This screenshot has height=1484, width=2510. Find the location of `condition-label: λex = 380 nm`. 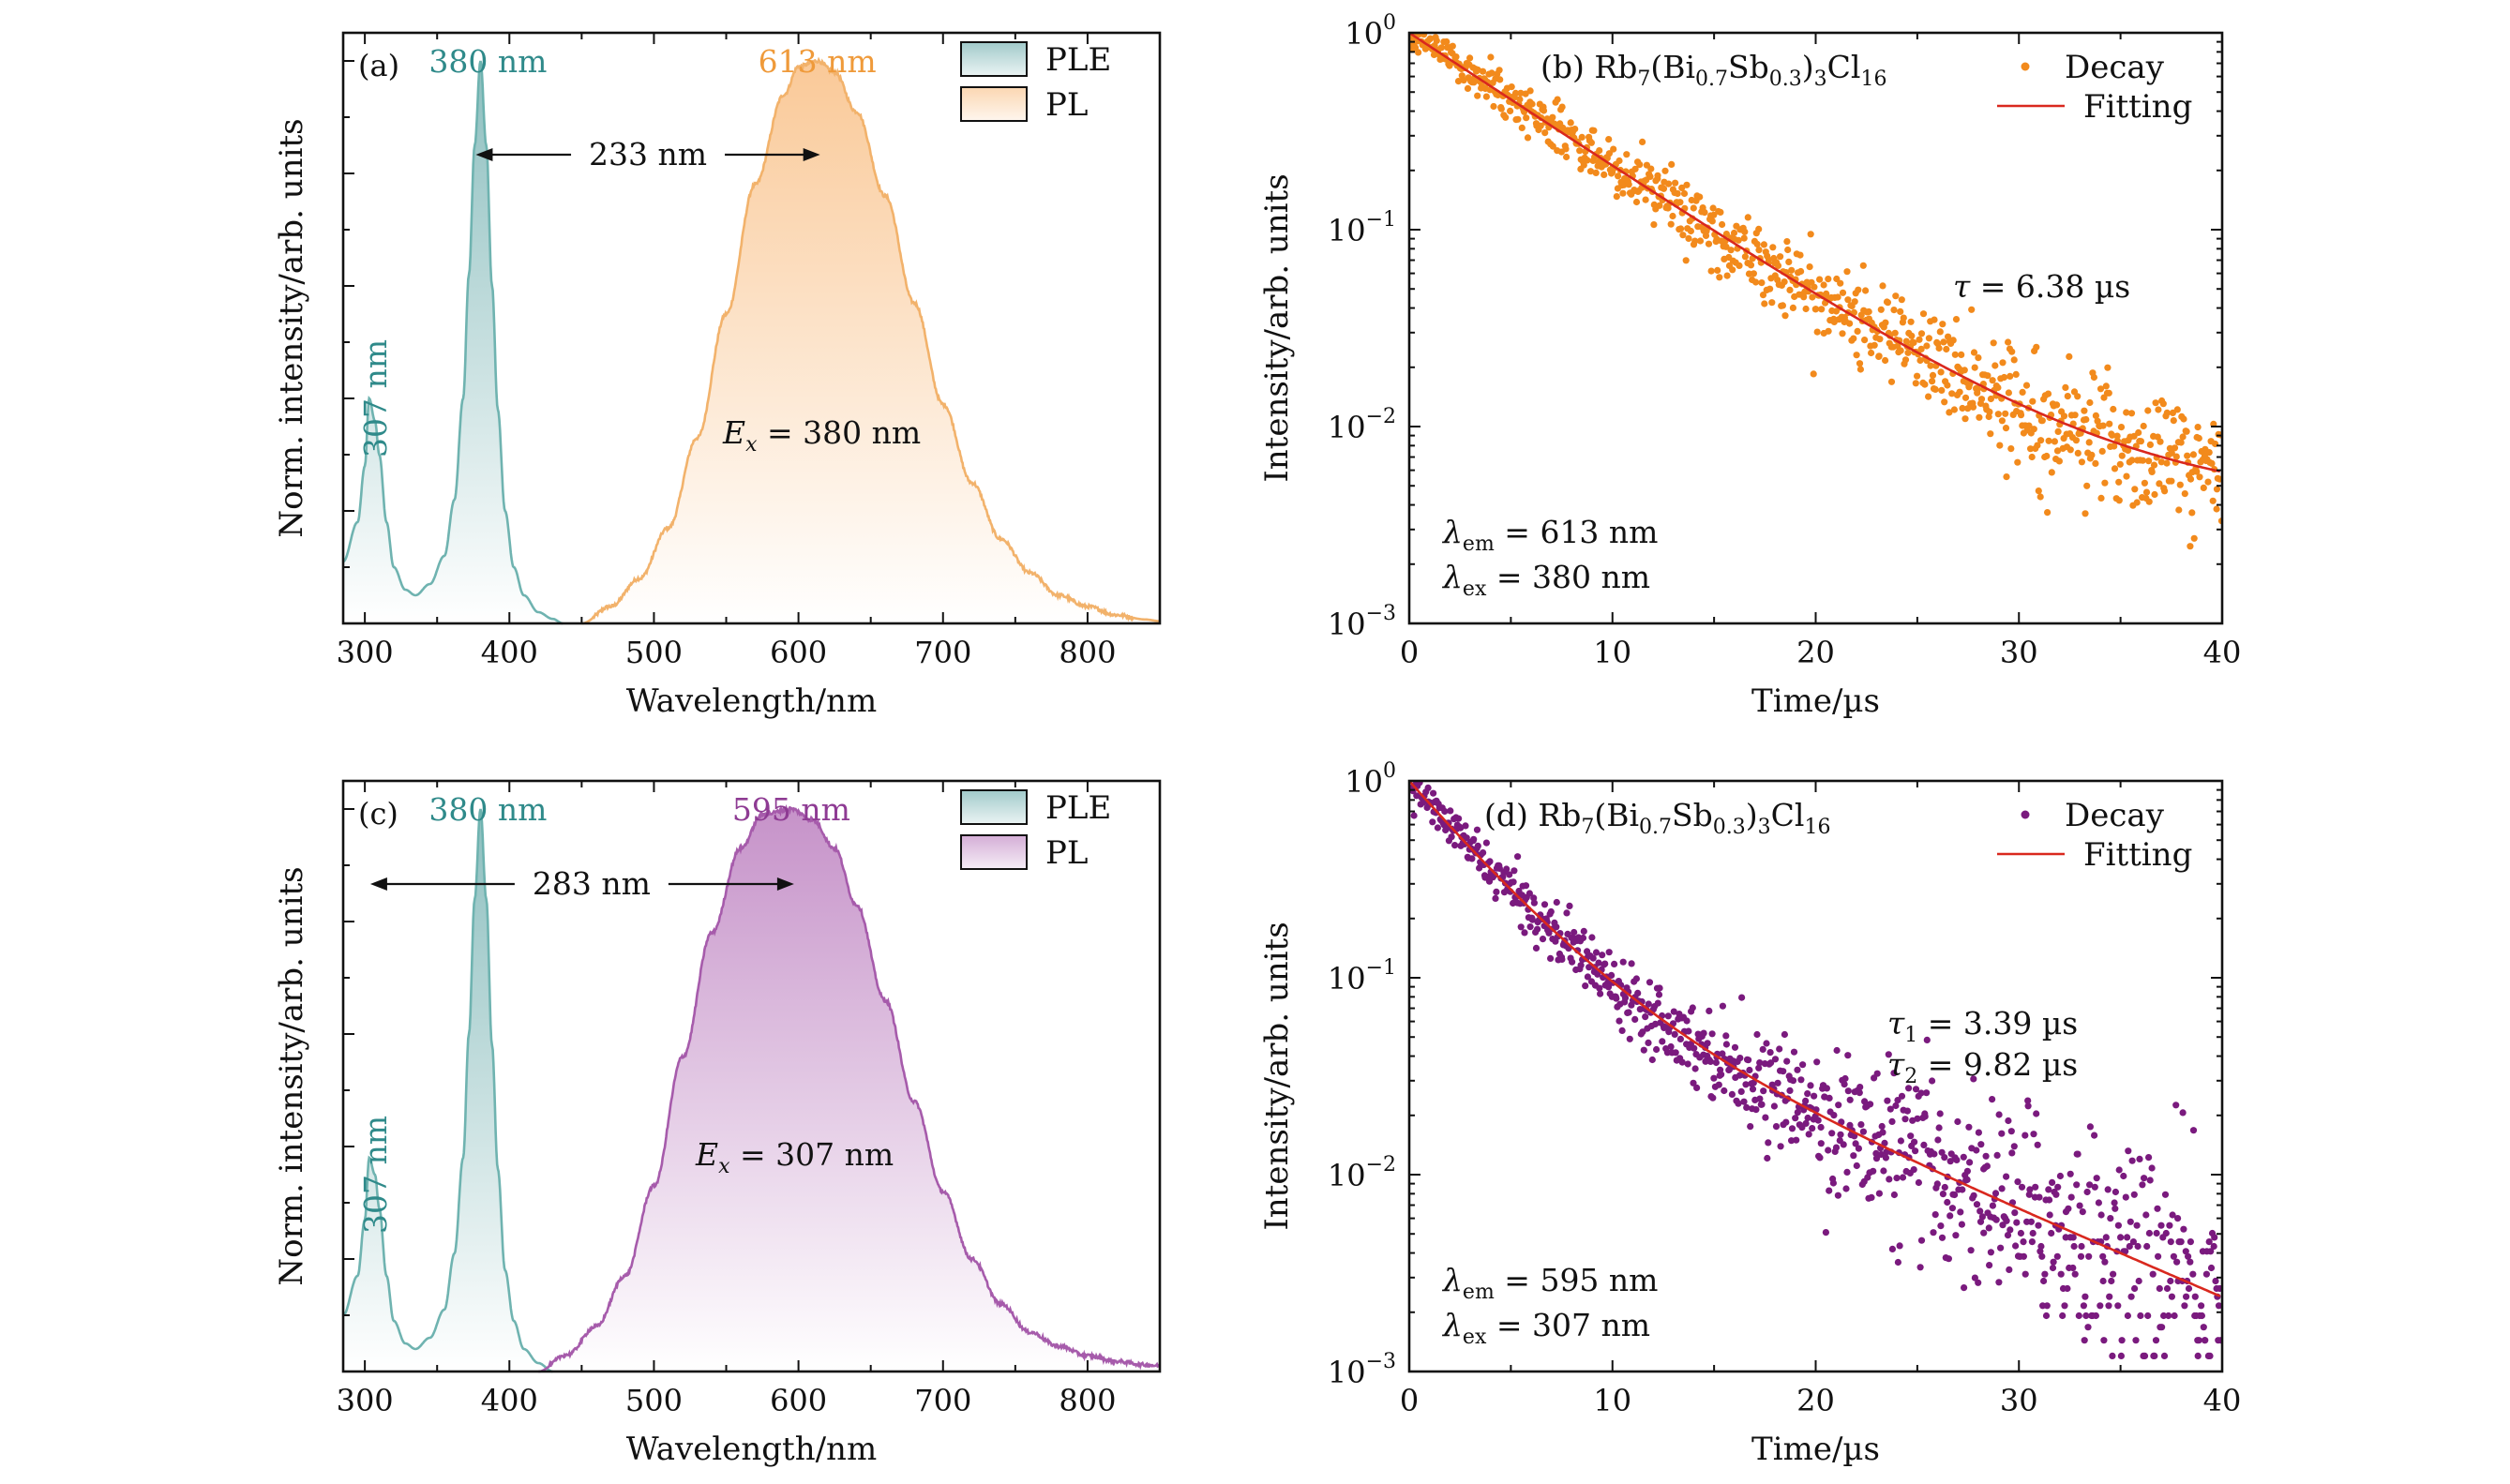

condition-label: λex = 380 nm is located at coordinates (1545, 580).